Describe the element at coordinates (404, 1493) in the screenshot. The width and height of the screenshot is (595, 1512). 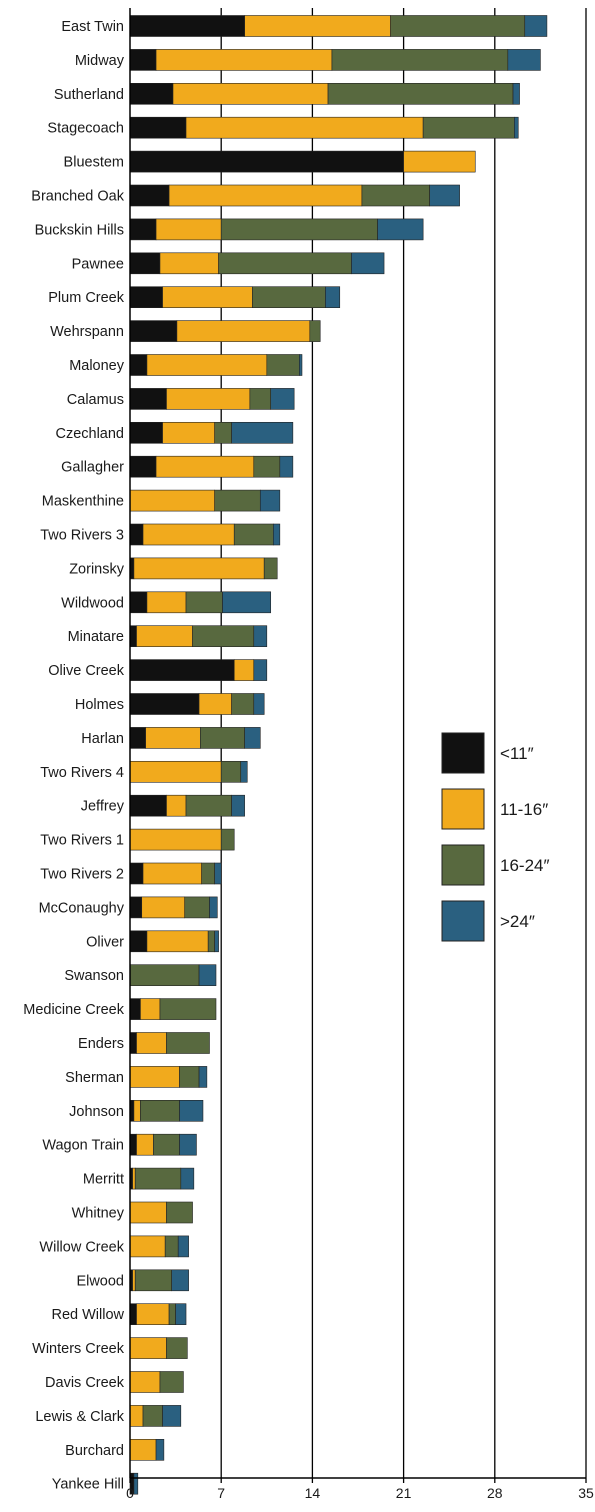
I see `x-tick-label: 21` at that location.